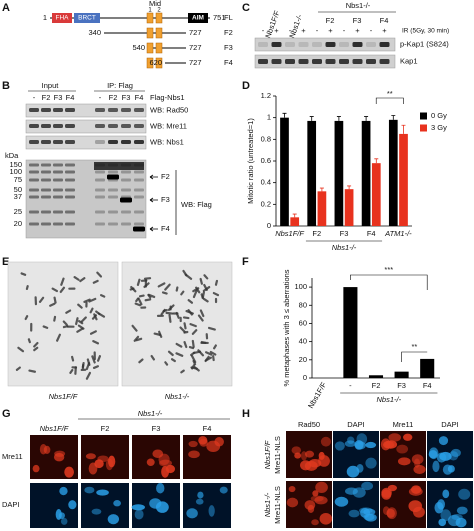 This screenshot has height=531, width=474. What do you see at coordinates (62, 18) in the screenshot?
I see `fha` at bounding box center [62, 18].